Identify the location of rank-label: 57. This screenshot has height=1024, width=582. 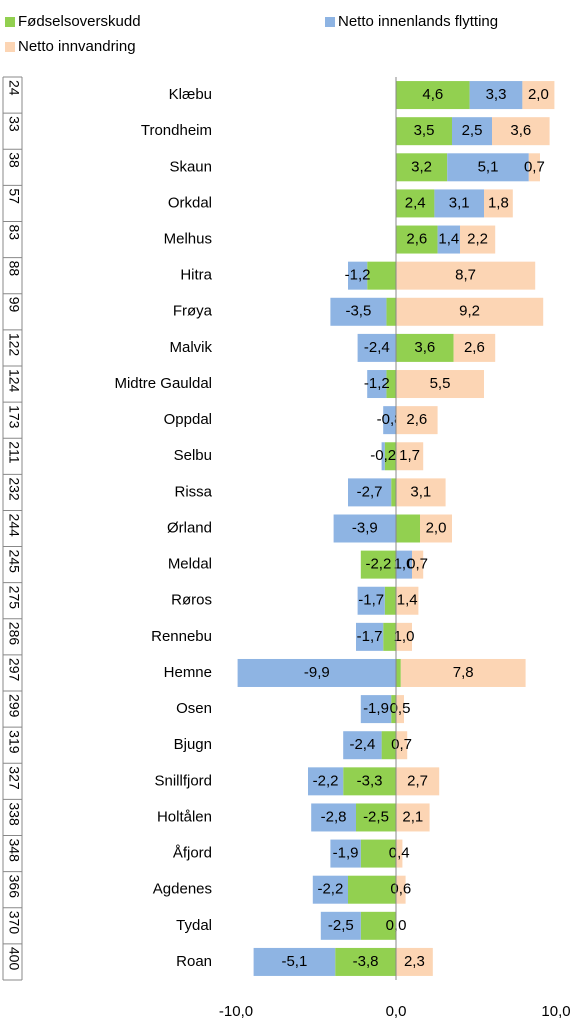
(14, 196).